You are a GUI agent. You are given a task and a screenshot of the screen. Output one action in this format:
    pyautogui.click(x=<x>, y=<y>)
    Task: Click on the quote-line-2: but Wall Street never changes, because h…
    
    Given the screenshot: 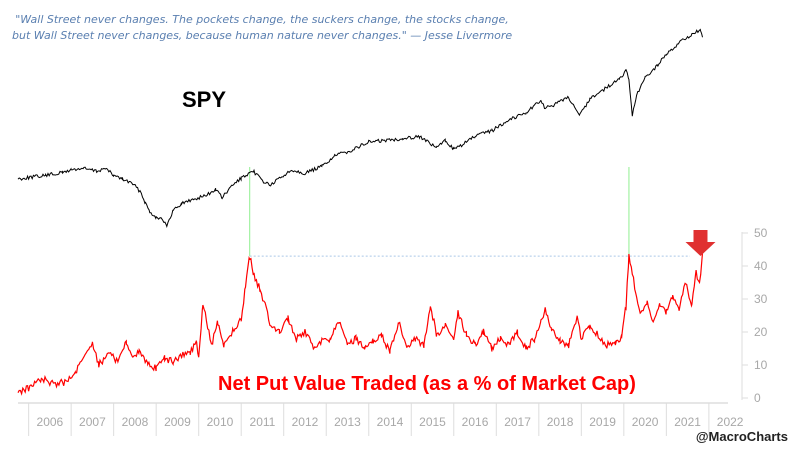 What is the action you would take?
    pyautogui.click(x=262, y=35)
    